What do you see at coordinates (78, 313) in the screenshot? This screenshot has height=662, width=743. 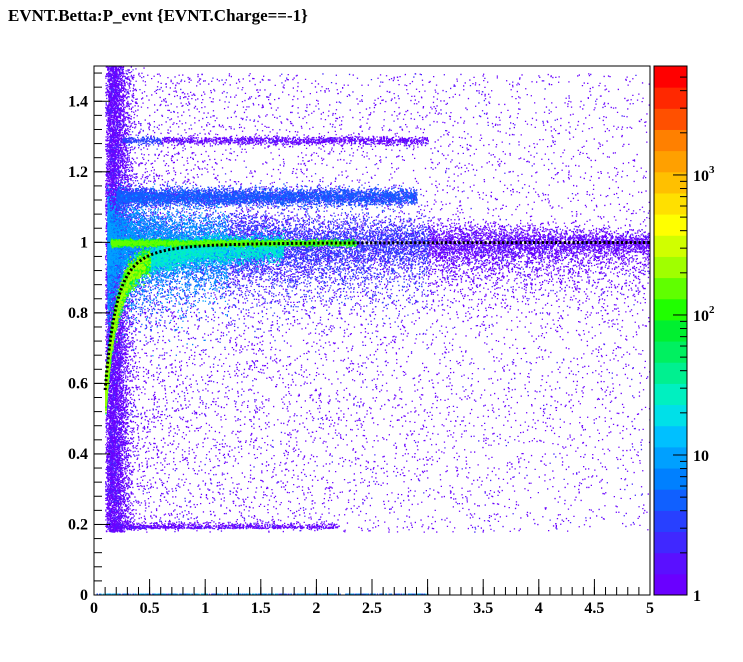 I see `y-tick-label: 0.8` at bounding box center [78, 313].